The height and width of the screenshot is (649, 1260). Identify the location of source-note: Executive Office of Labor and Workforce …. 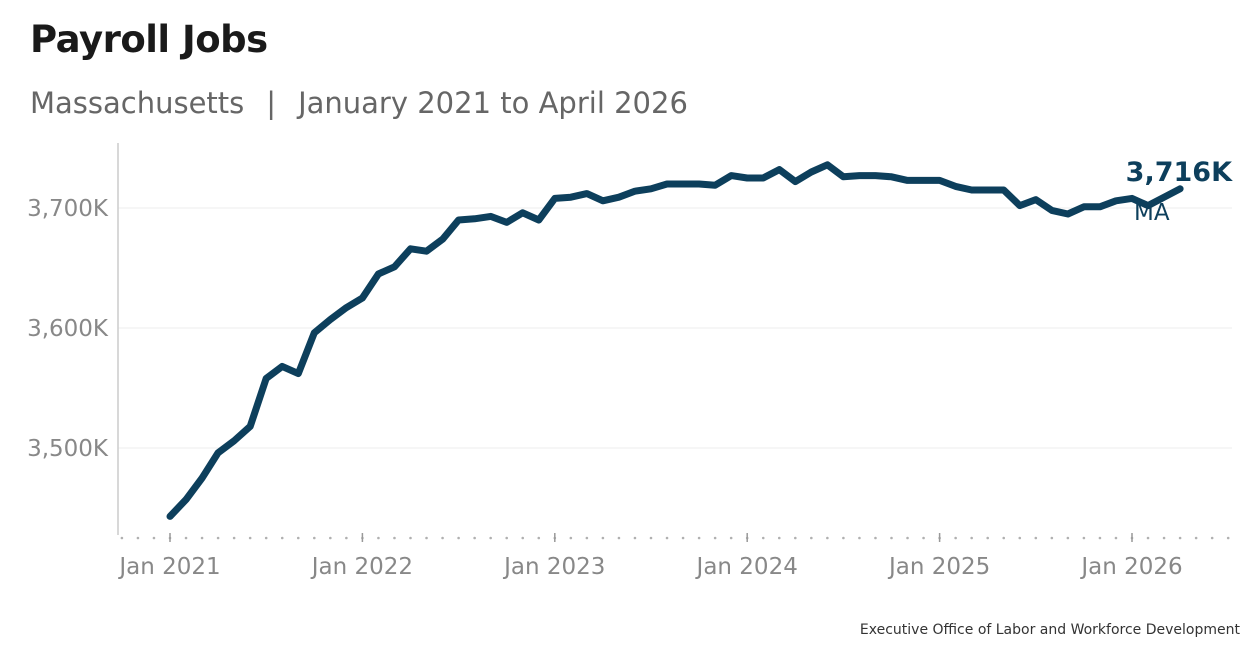
(1049, 630).